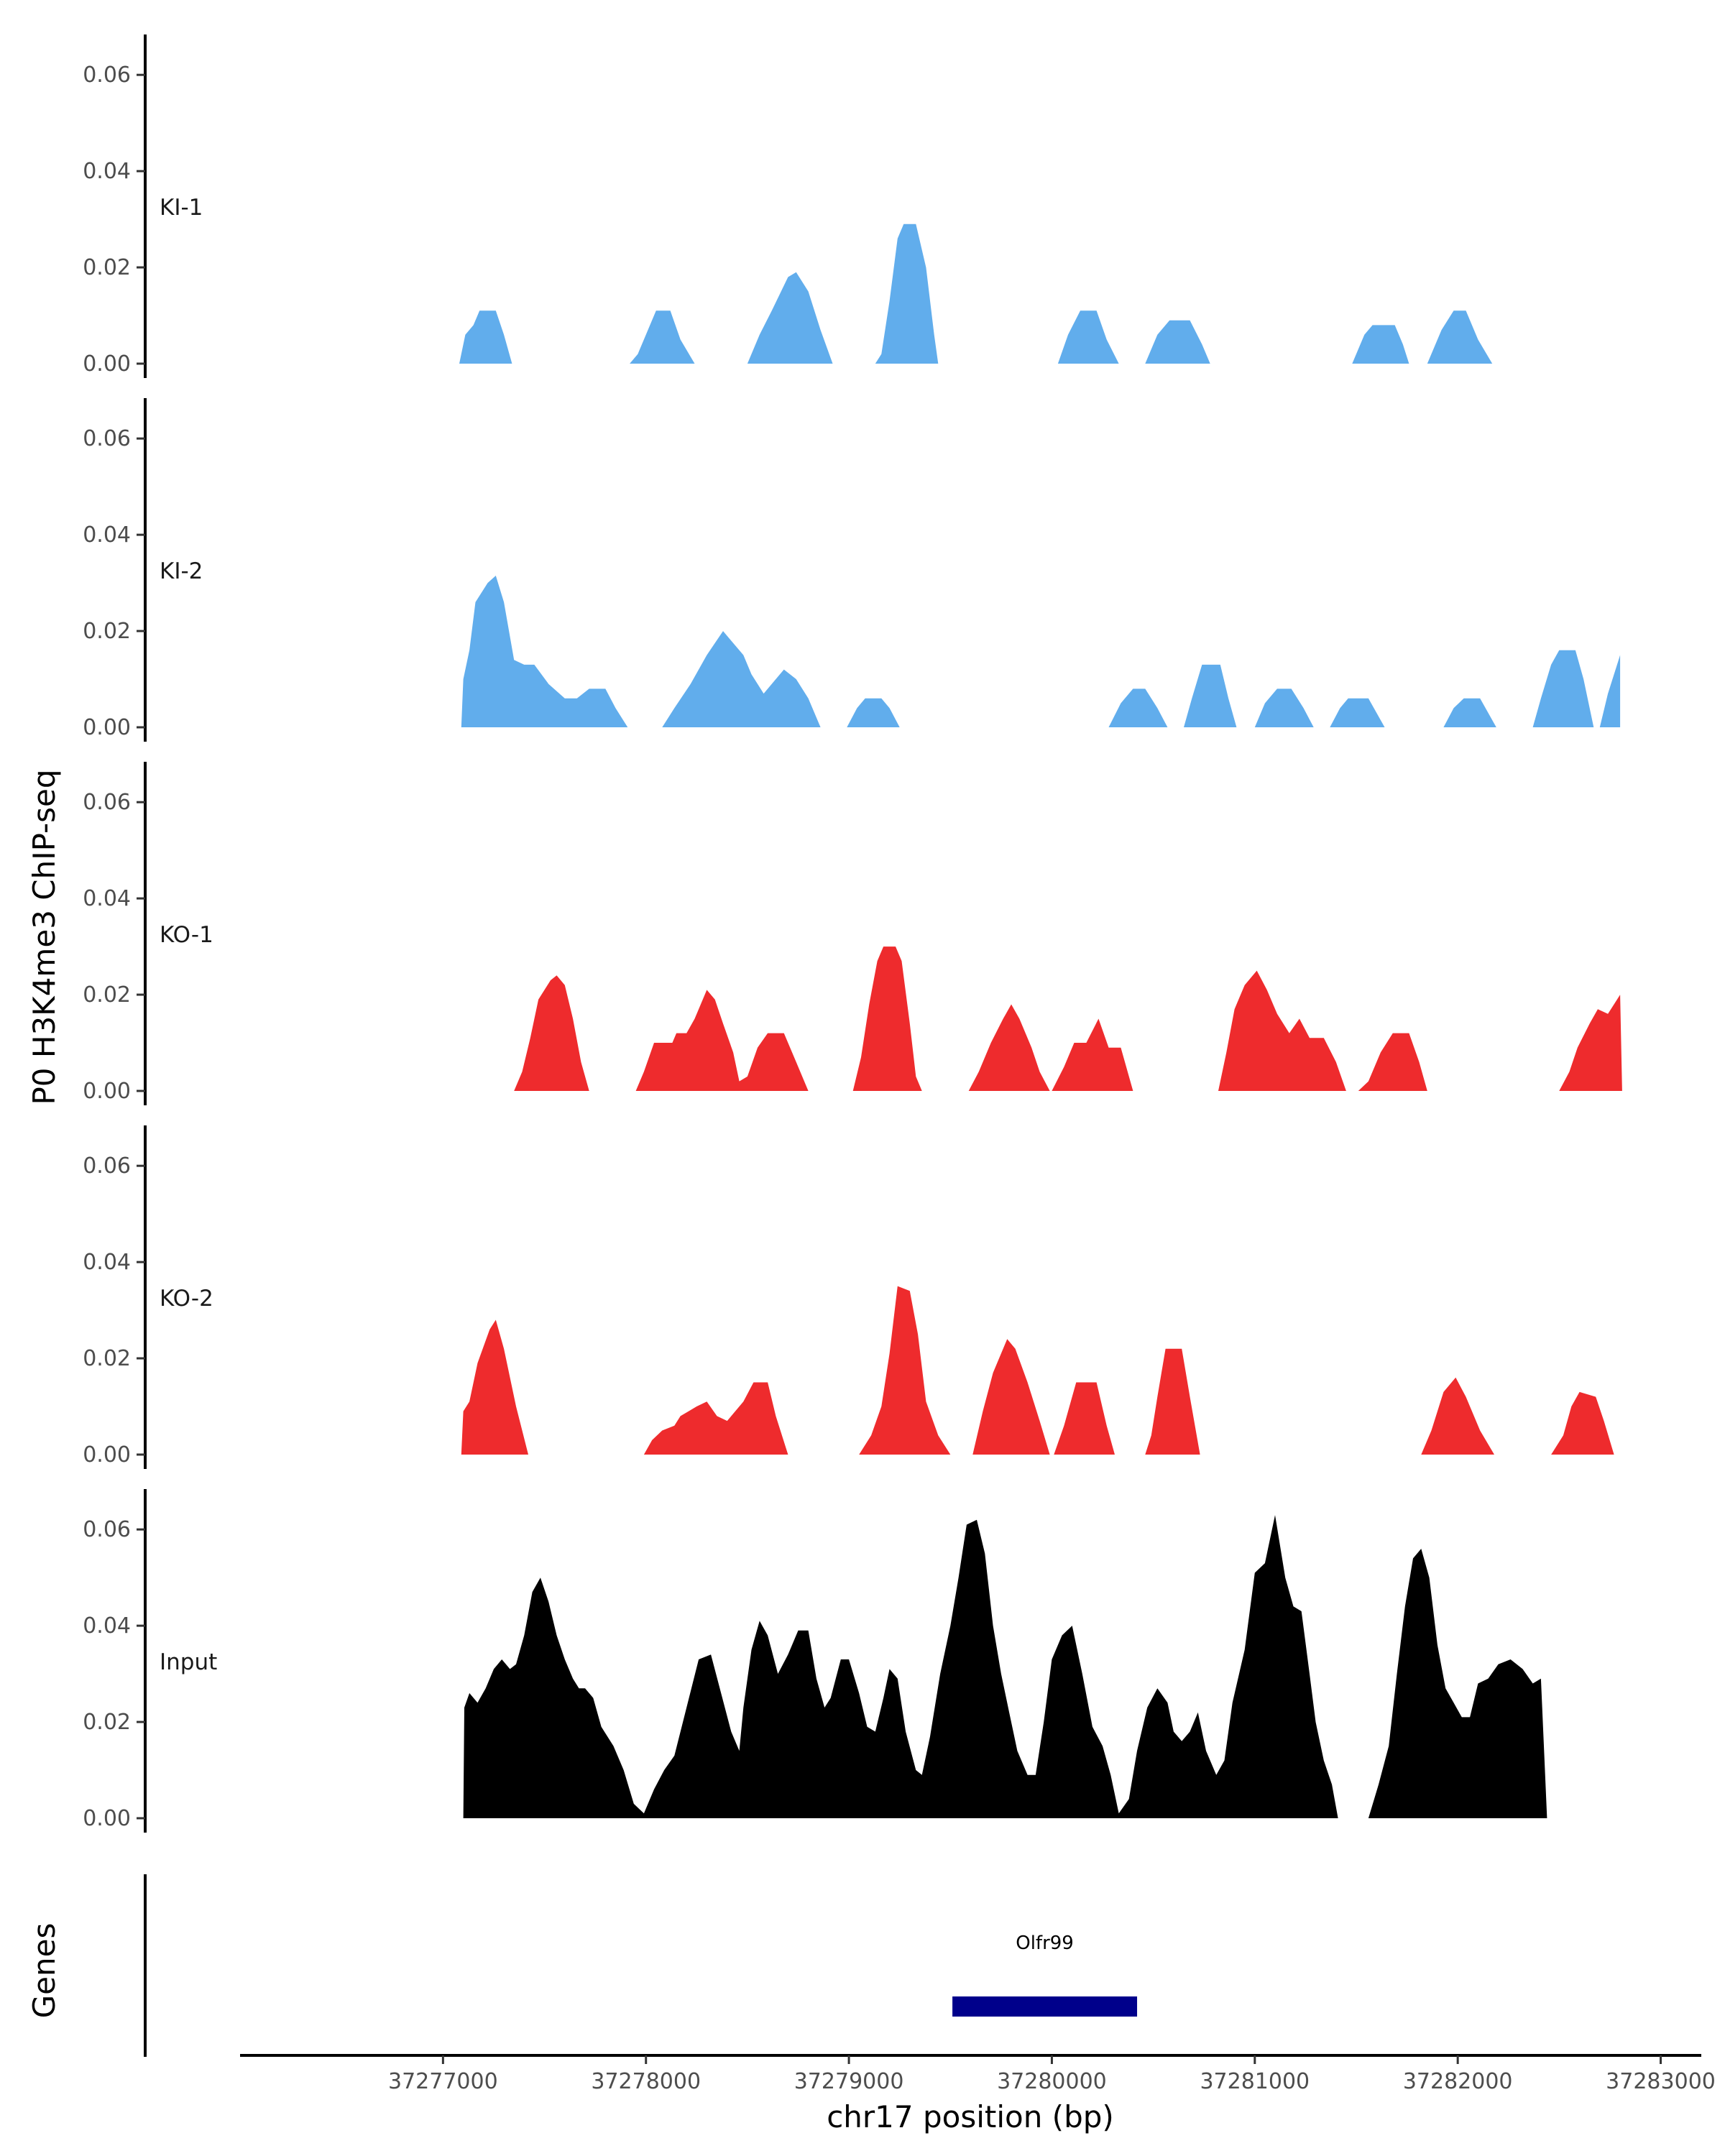  I want to click on y-axis-title: P0 H3K4me3 ChIP-seq, so click(44, 937).